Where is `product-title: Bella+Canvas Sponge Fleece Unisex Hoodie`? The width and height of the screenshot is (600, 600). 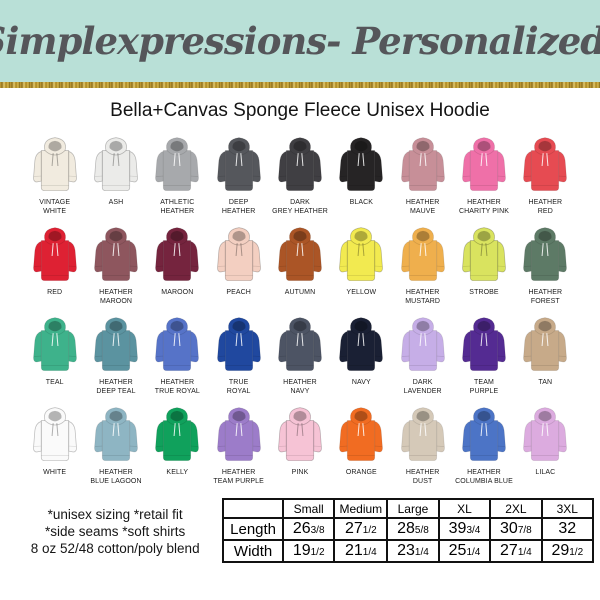 product-title: Bella+Canvas Sponge Fleece Unisex Hoodie is located at coordinates (300, 110).